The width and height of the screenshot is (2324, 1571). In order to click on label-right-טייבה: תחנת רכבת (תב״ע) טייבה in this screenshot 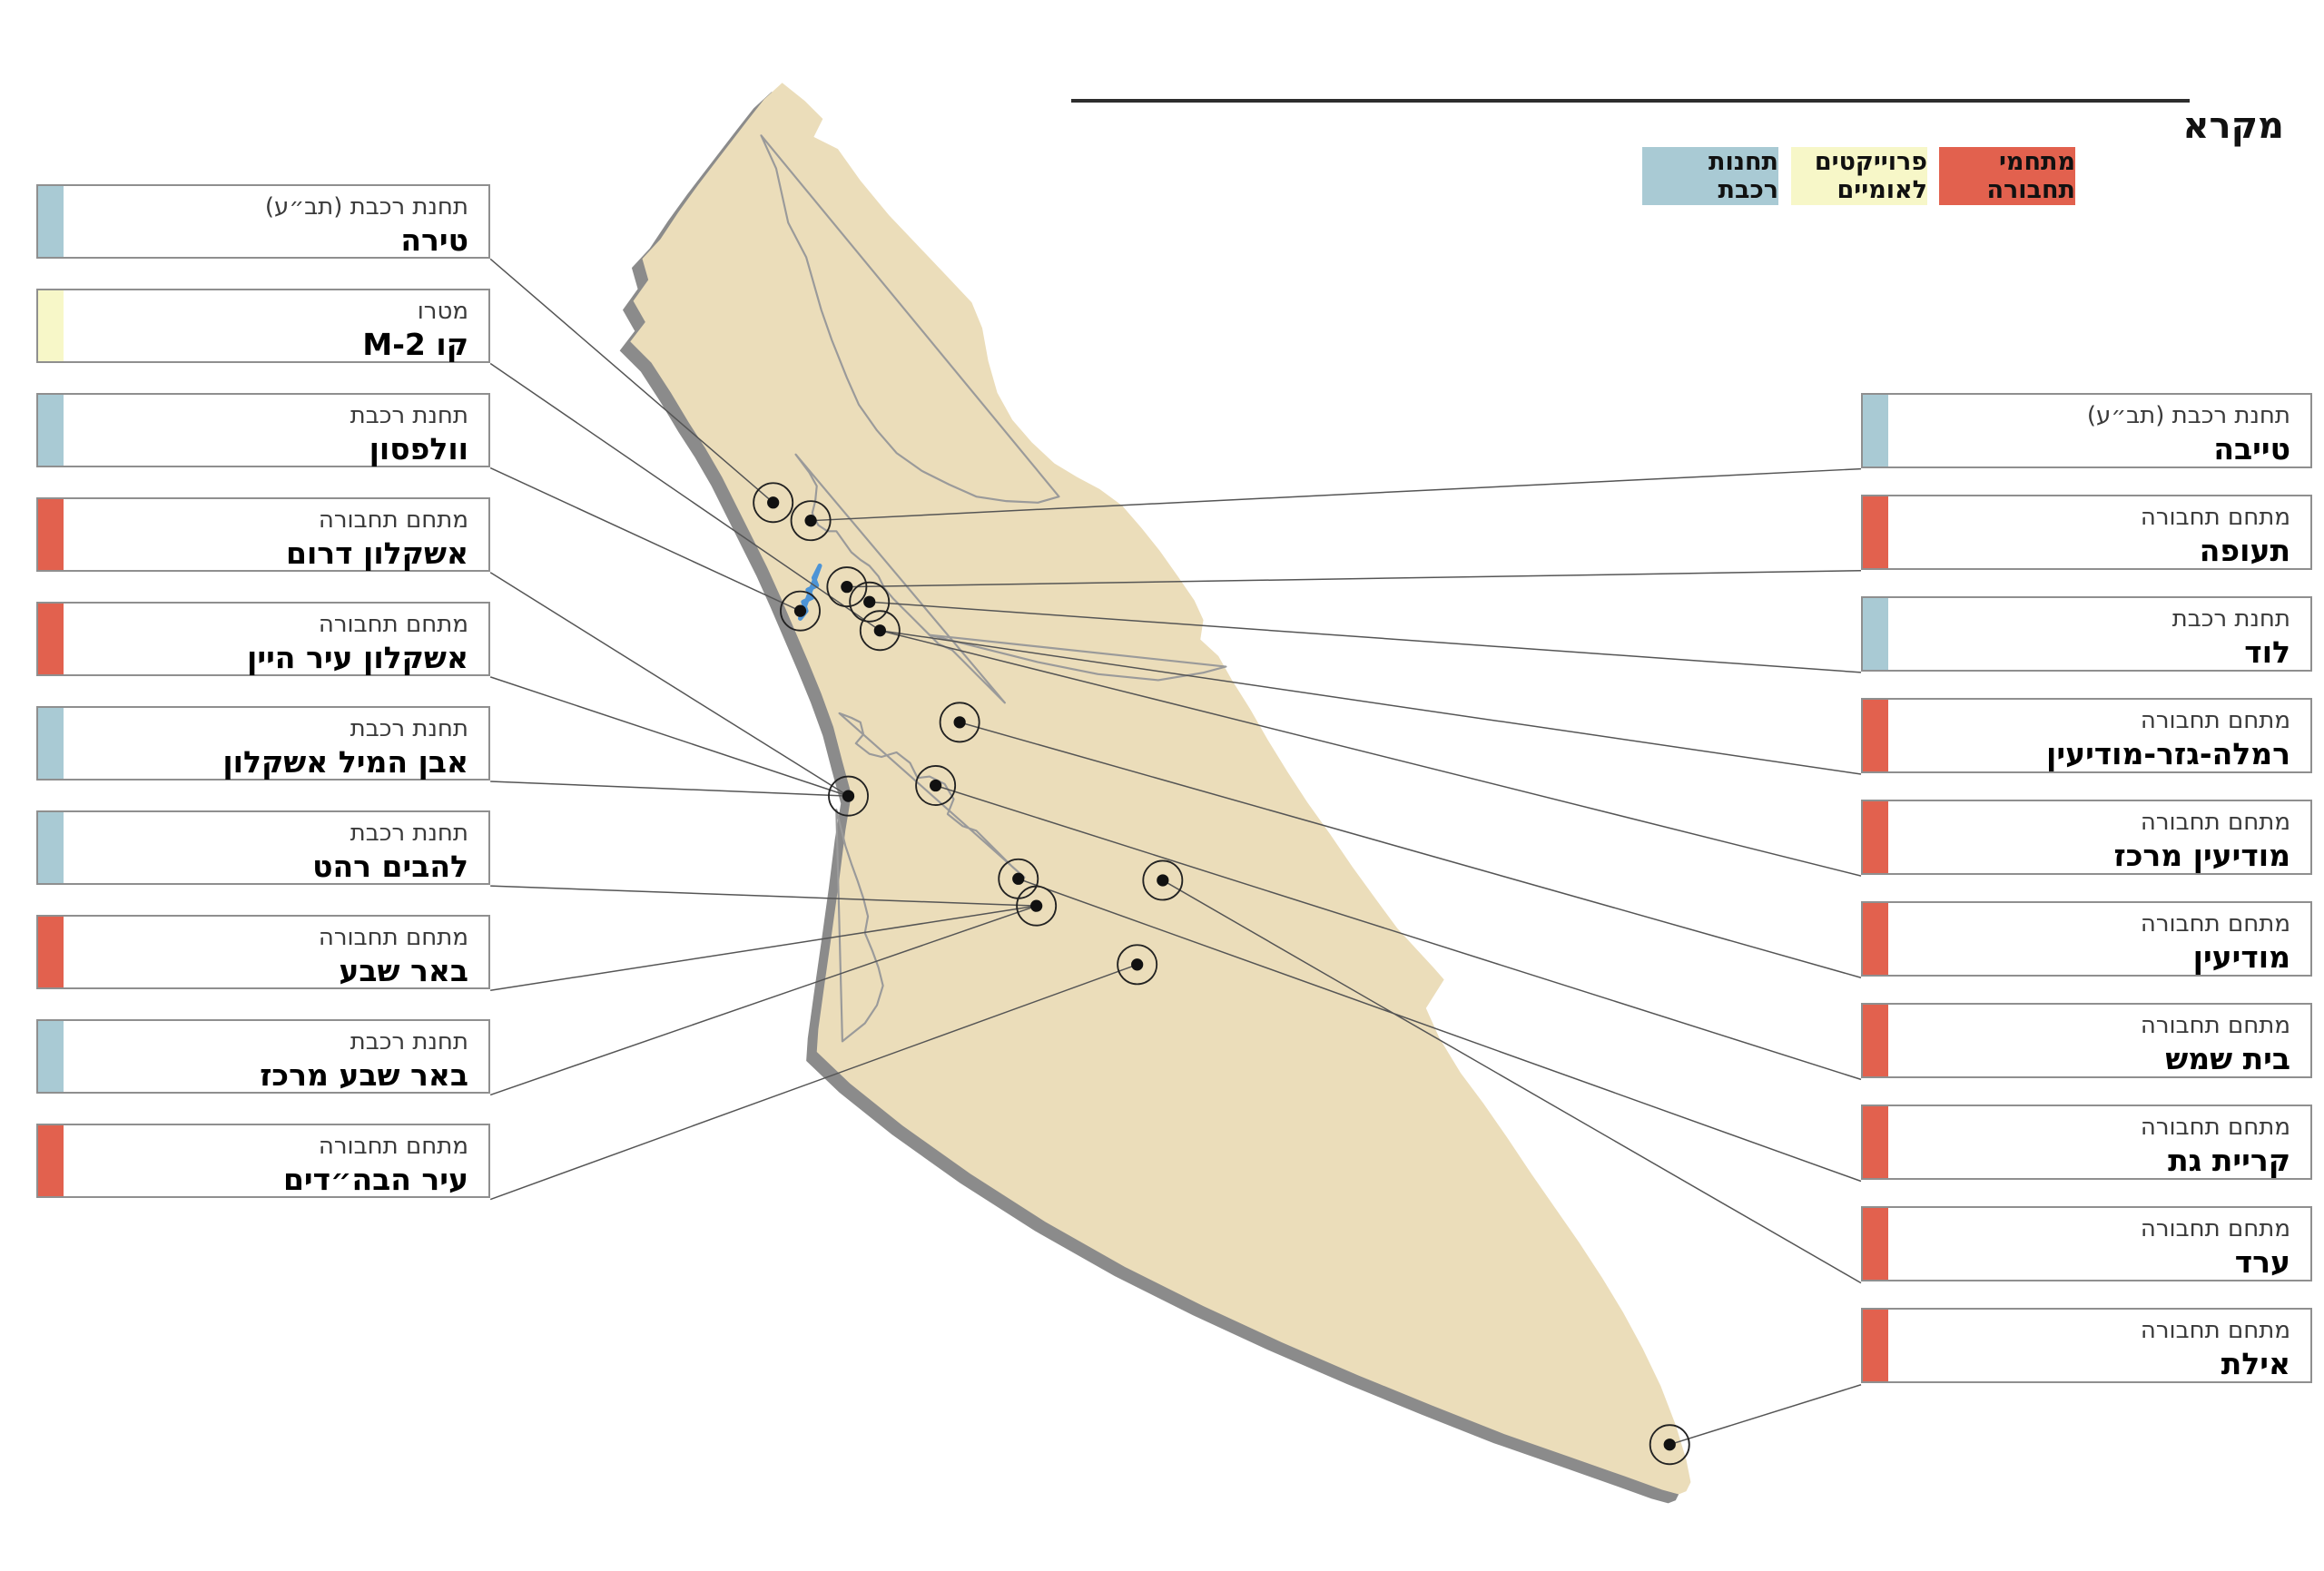, I will do `click(2086, 430)`.